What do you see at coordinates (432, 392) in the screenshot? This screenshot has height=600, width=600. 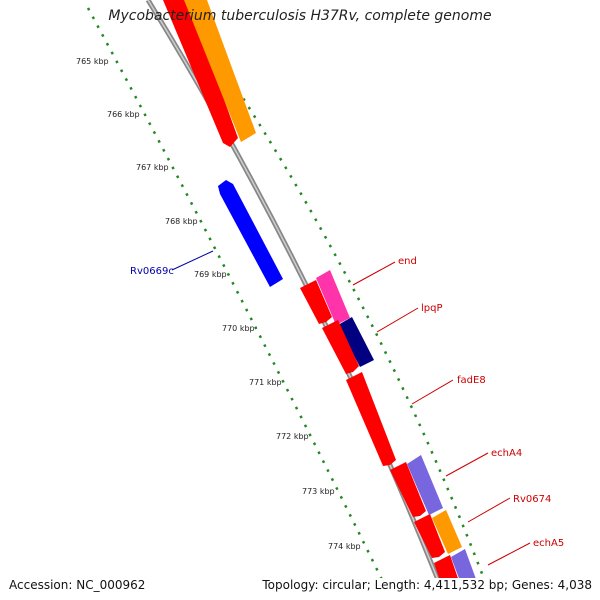 I see `leader-fadE8` at bounding box center [432, 392].